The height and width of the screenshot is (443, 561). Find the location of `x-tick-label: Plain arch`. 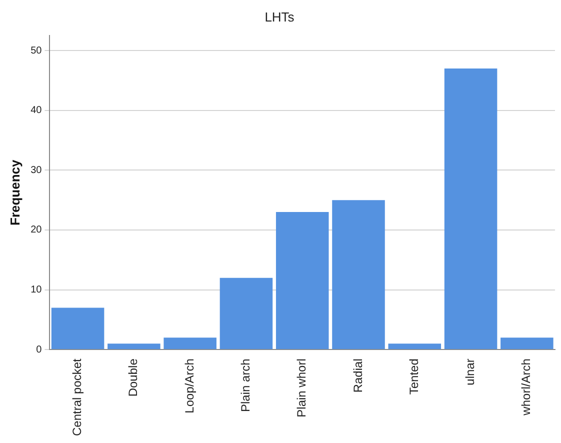

x-tick-label: Plain arch is located at coordinates (245, 385).